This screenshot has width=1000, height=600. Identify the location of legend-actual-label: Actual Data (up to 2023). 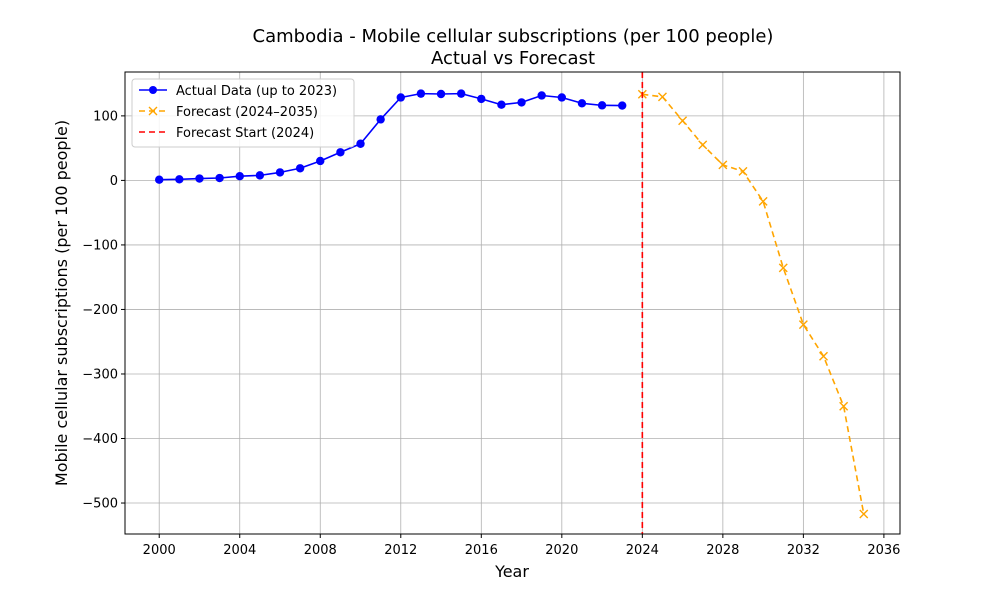
(256, 91).